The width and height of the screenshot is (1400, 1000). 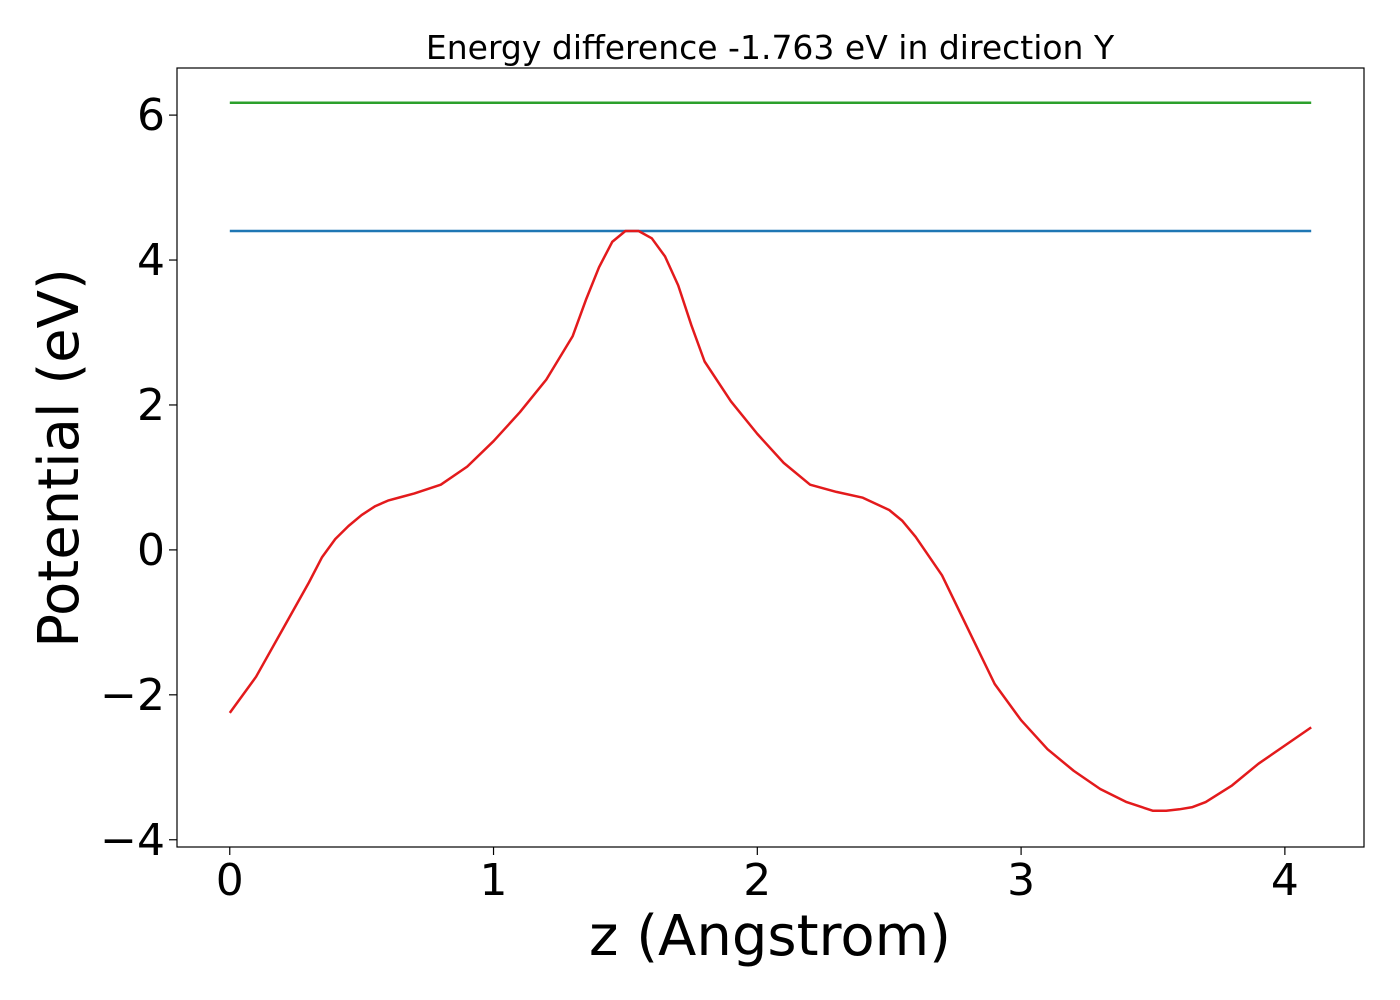 I want to click on y-axis-label: Potential (eV), so click(x=59, y=458).